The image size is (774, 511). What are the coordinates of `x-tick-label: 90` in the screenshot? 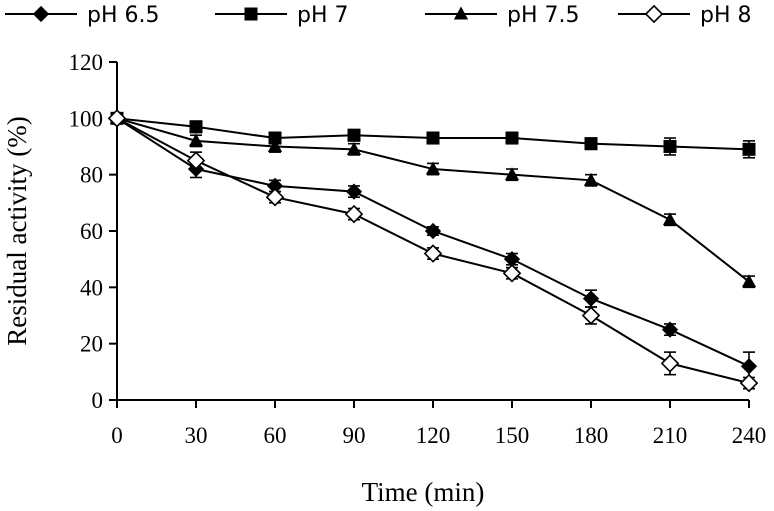 It's located at (354, 435).